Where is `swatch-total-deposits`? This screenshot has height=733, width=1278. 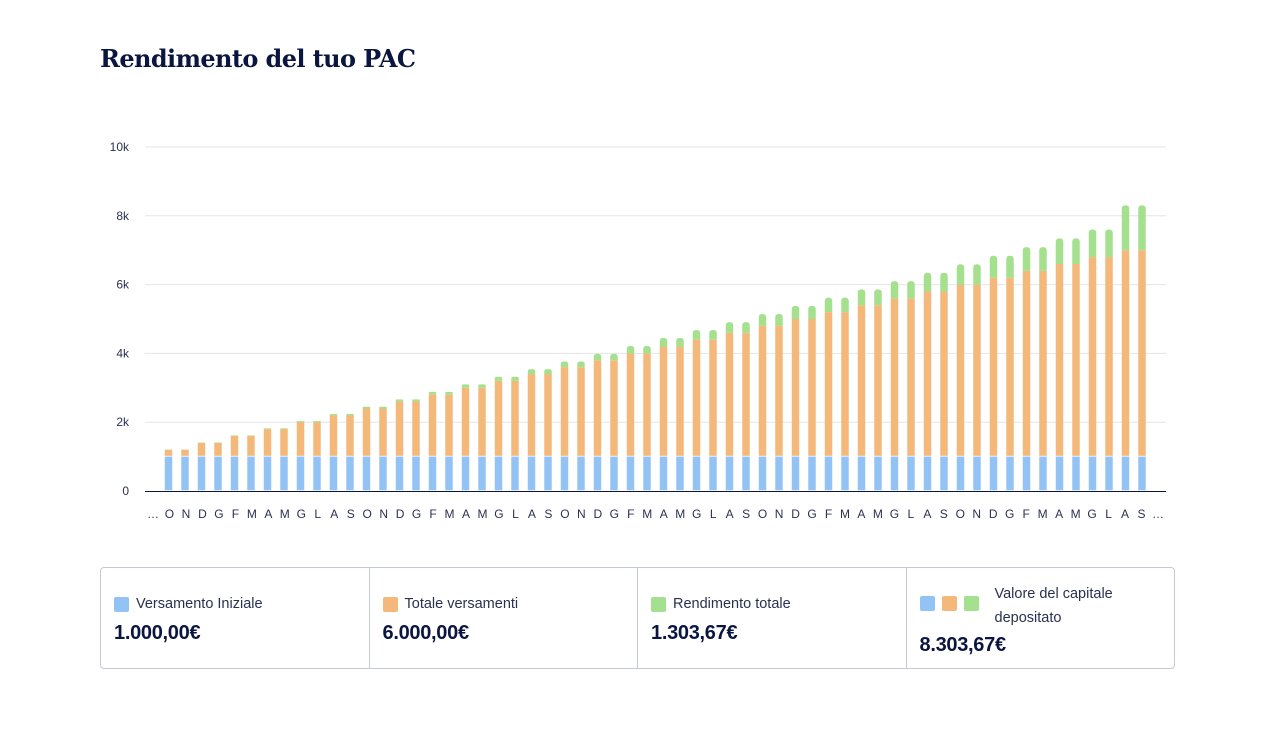 swatch-total-deposits is located at coordinates (949, 603).